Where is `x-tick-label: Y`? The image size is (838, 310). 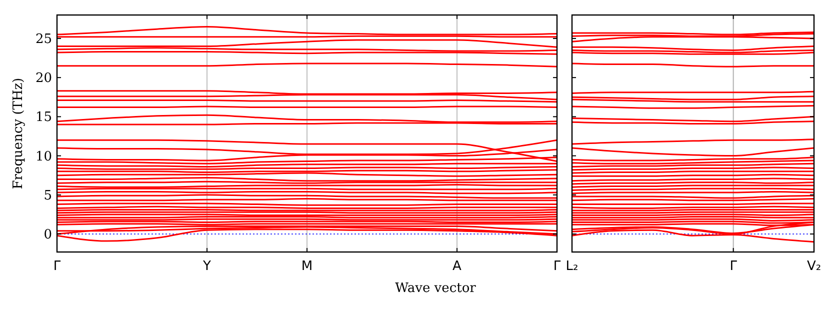 x-tick-label: Y is located at coordinates (207, 266).